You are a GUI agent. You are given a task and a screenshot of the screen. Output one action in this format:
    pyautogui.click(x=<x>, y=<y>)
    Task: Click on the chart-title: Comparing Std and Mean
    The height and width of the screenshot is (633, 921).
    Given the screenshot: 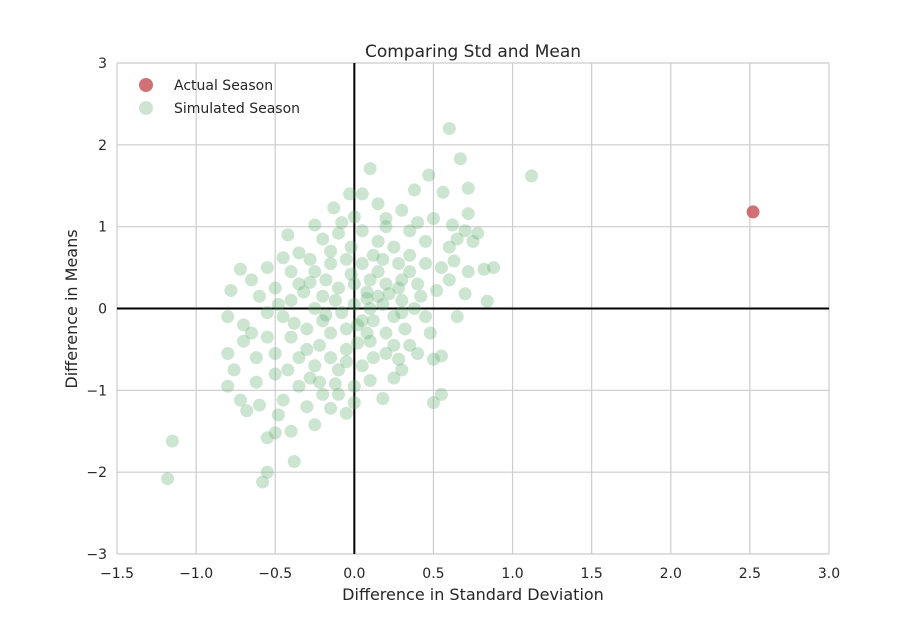 What is the action you would take?
    pyautogui.click(x=473, y=52)
    